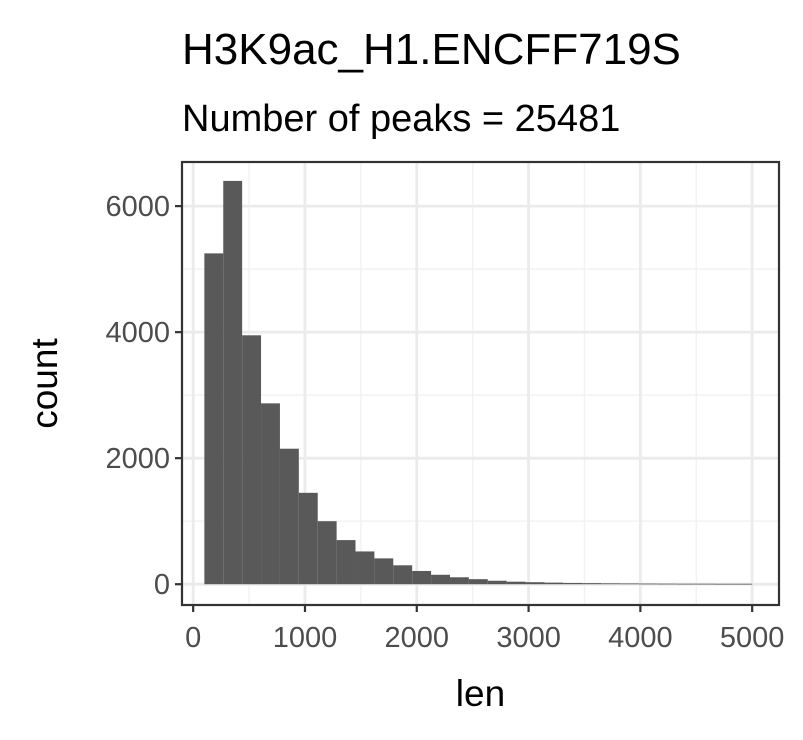 The image size is (803, 740). Describe the element at coordinates (305, 638) in the screenshot. I see `x-tick-label: 1000` at that location.